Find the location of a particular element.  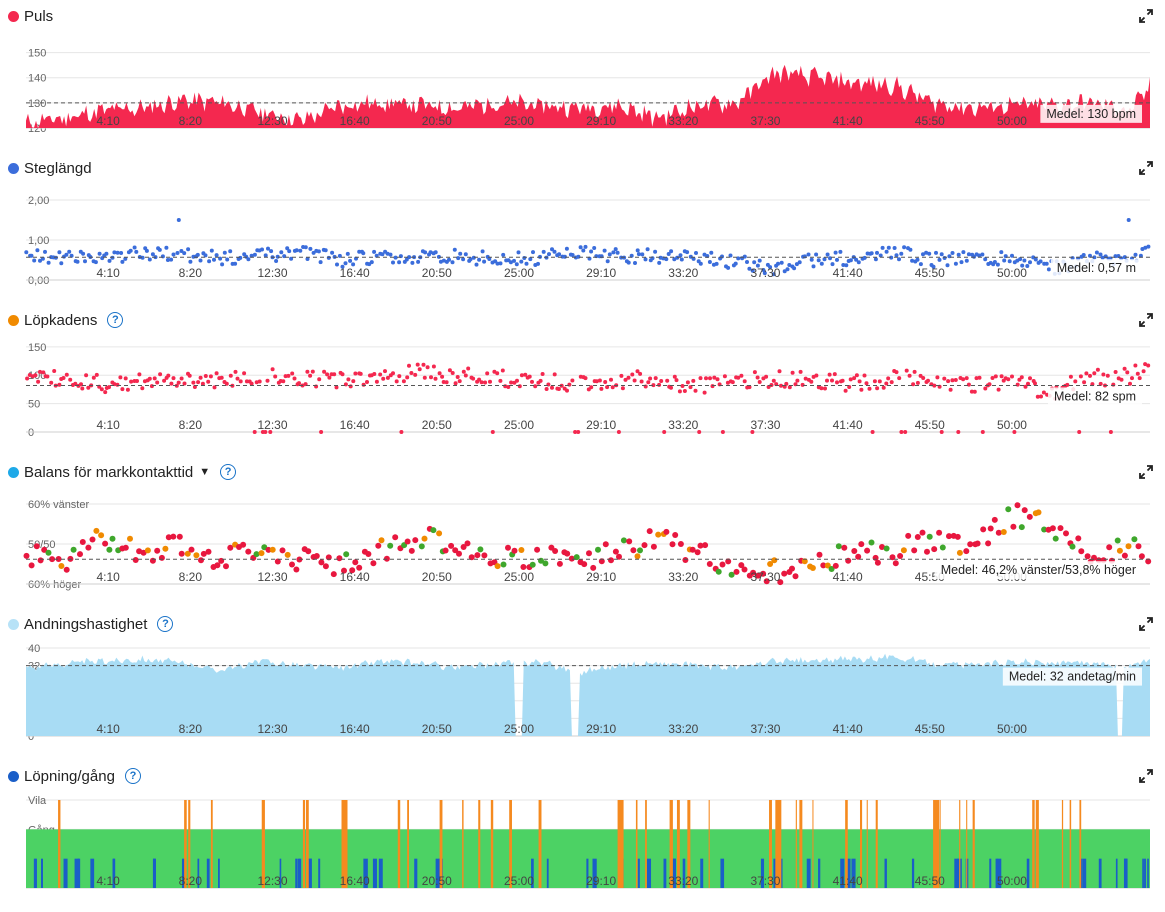

rest-segment is located at coordinates (796, 844).